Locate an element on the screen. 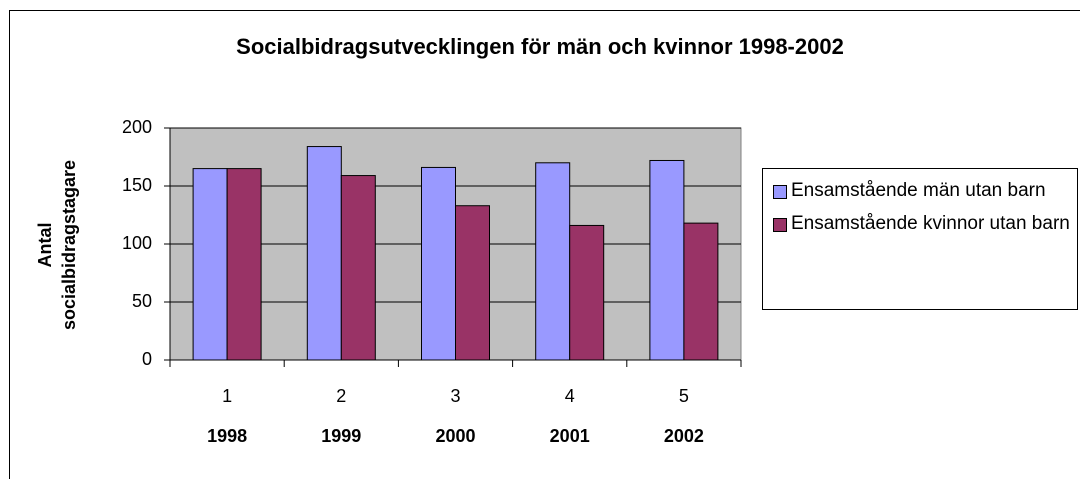 The image size is (1080, 484). y-tick-label: 100 is located at coordinates (137, 243).